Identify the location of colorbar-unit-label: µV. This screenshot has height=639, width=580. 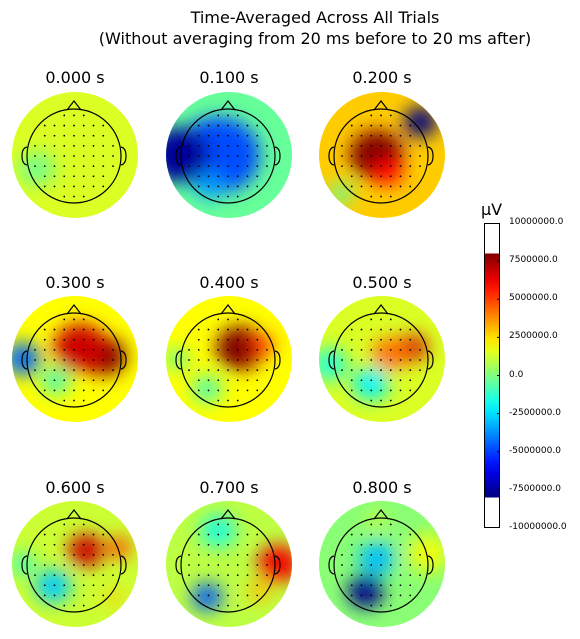
(491, 209).